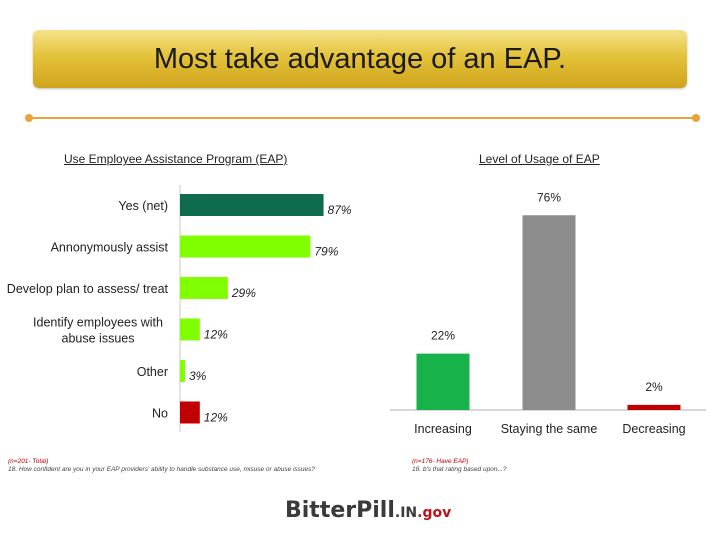  Describe the element at coordinates (406, 513) in the screenshot. I see `logo-part-3: .IN` at that location.